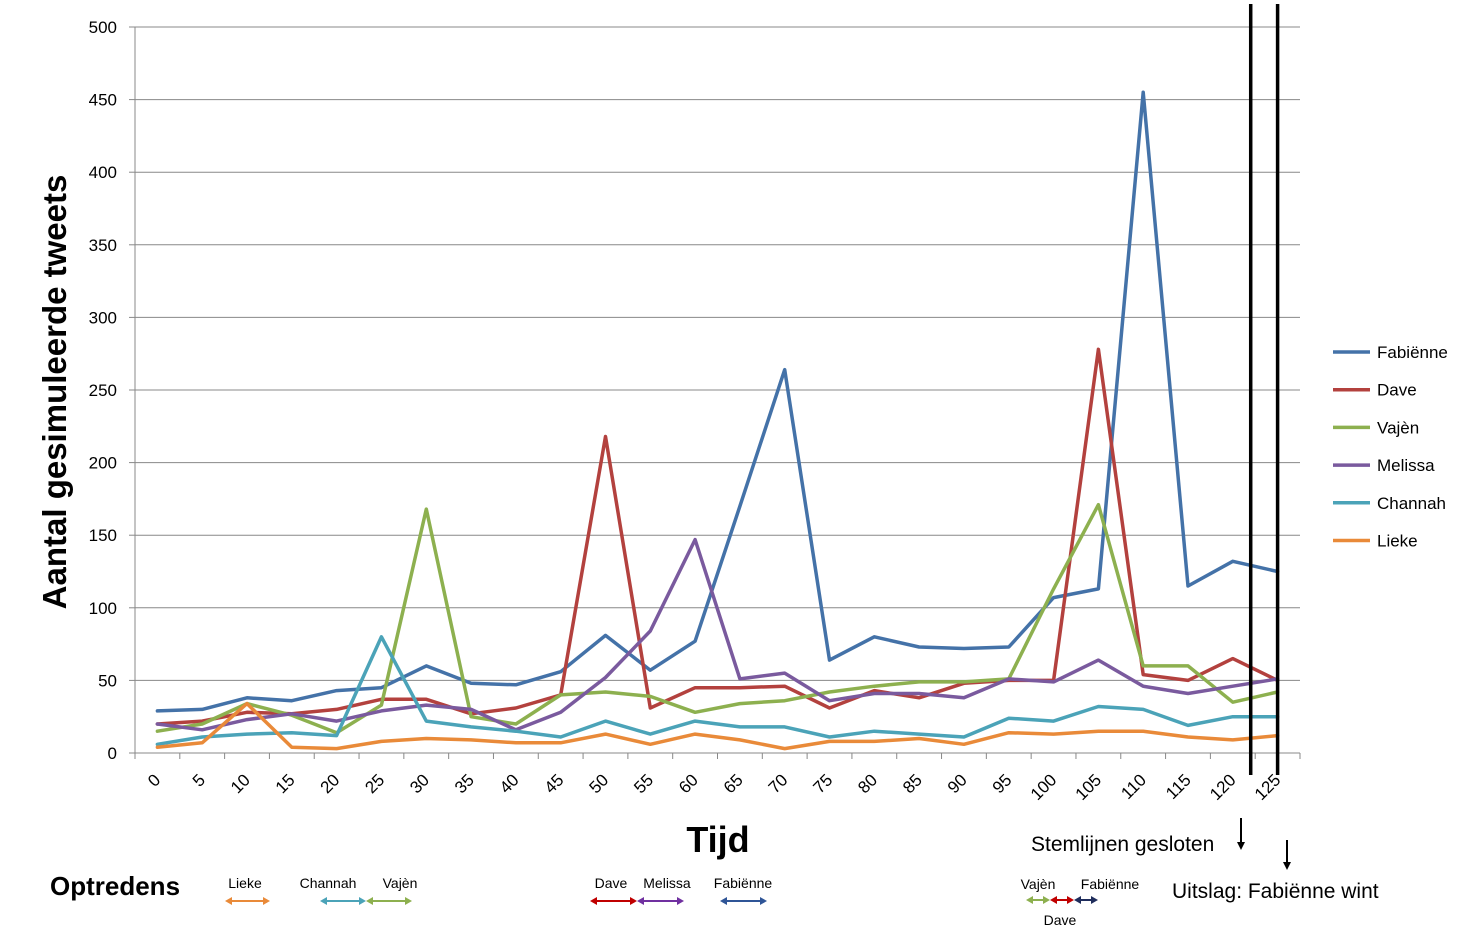 The width and height of the screenshot is (1476, 941). I want to click on legend-label: Dave, so click(1397, 390).